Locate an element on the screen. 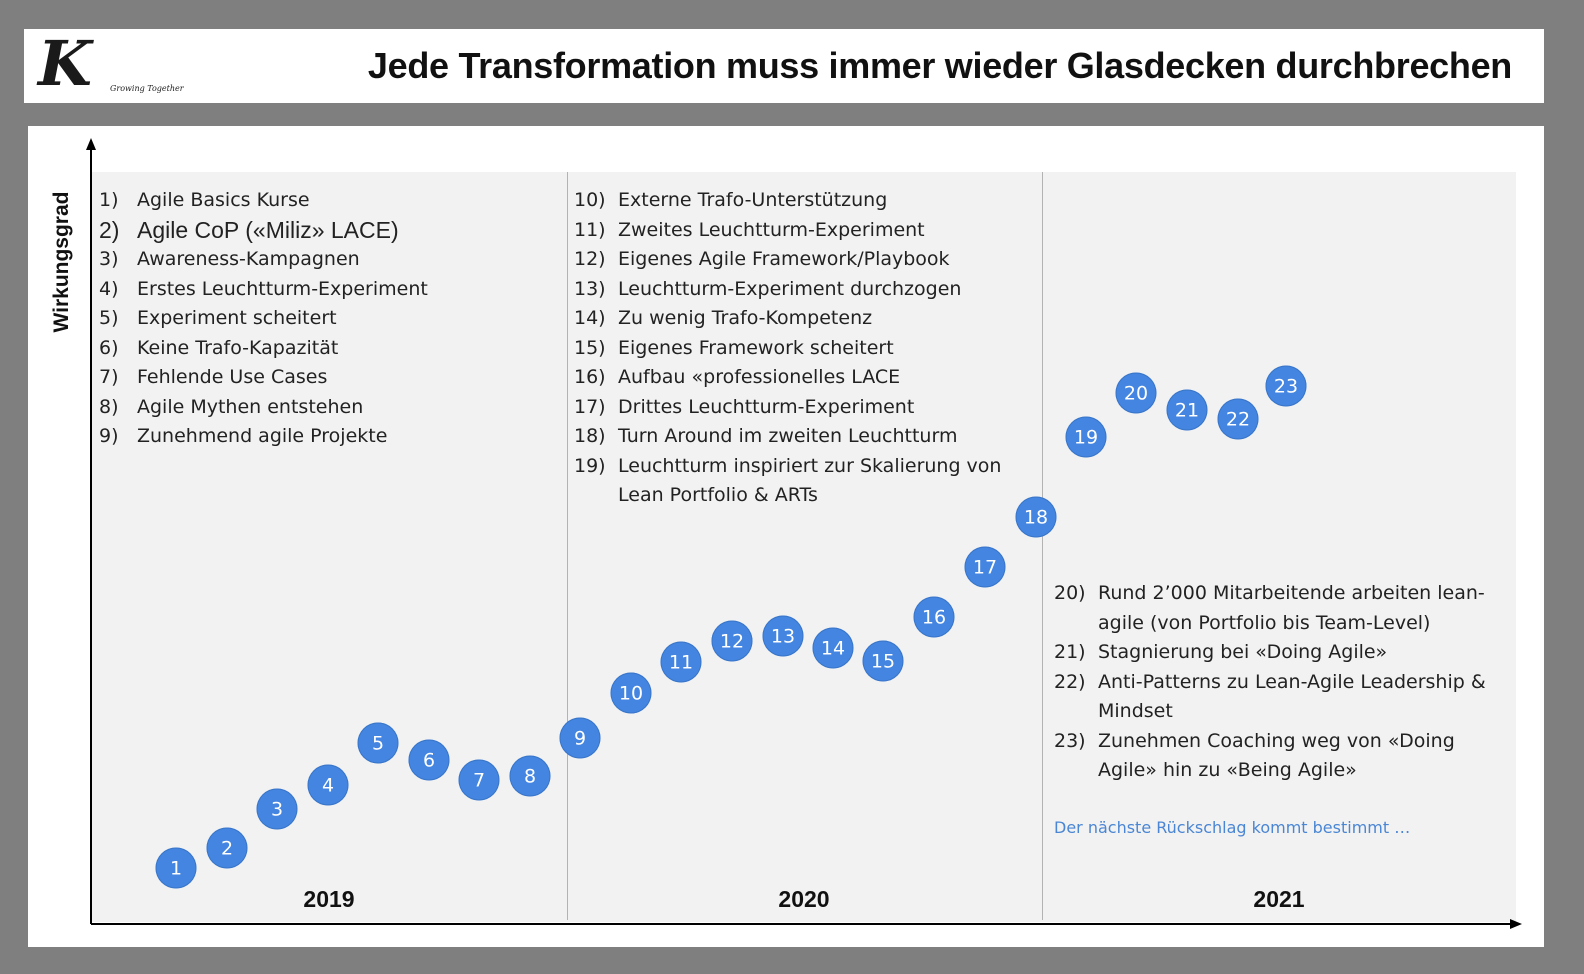 This screenshot has height=974, width=1584. list-item: 15) Eigenes Framework scheitert is located at coordinates (805, 349).